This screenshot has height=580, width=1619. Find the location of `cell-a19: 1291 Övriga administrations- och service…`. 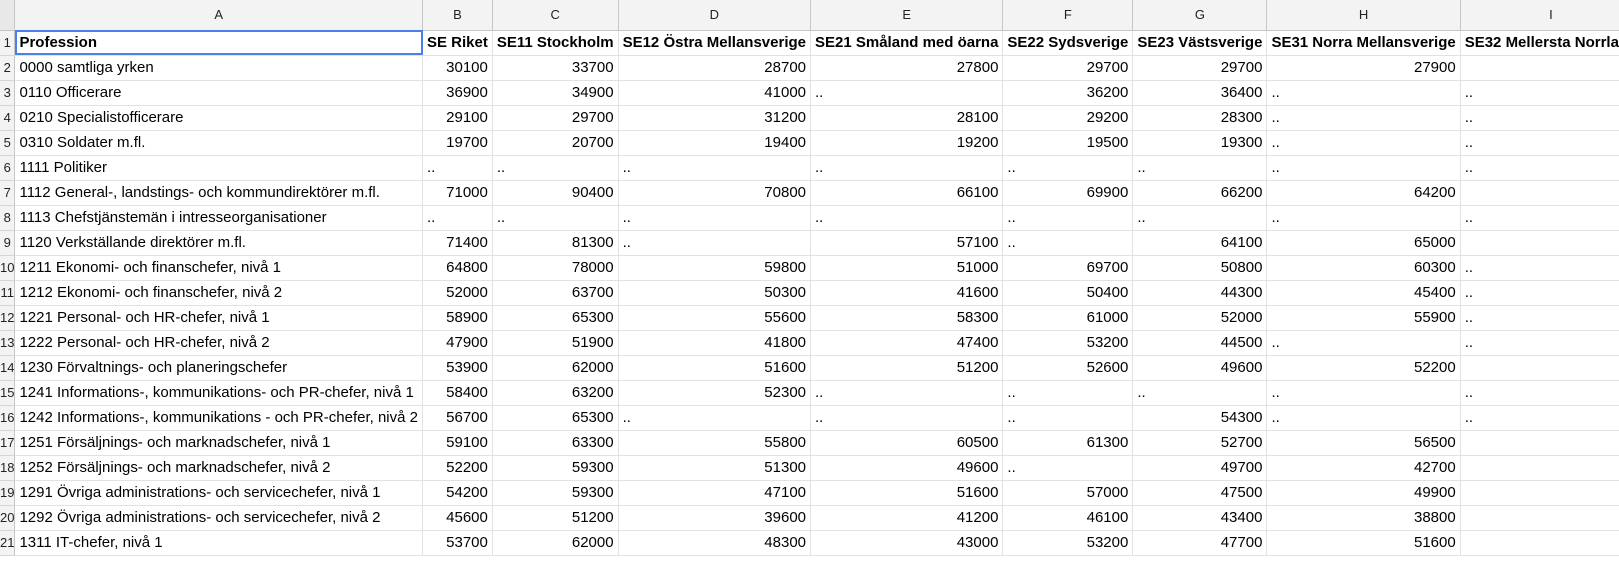

cell-a19: 1291 Övriga administrations- och service… is located at coordinates (218, 493).